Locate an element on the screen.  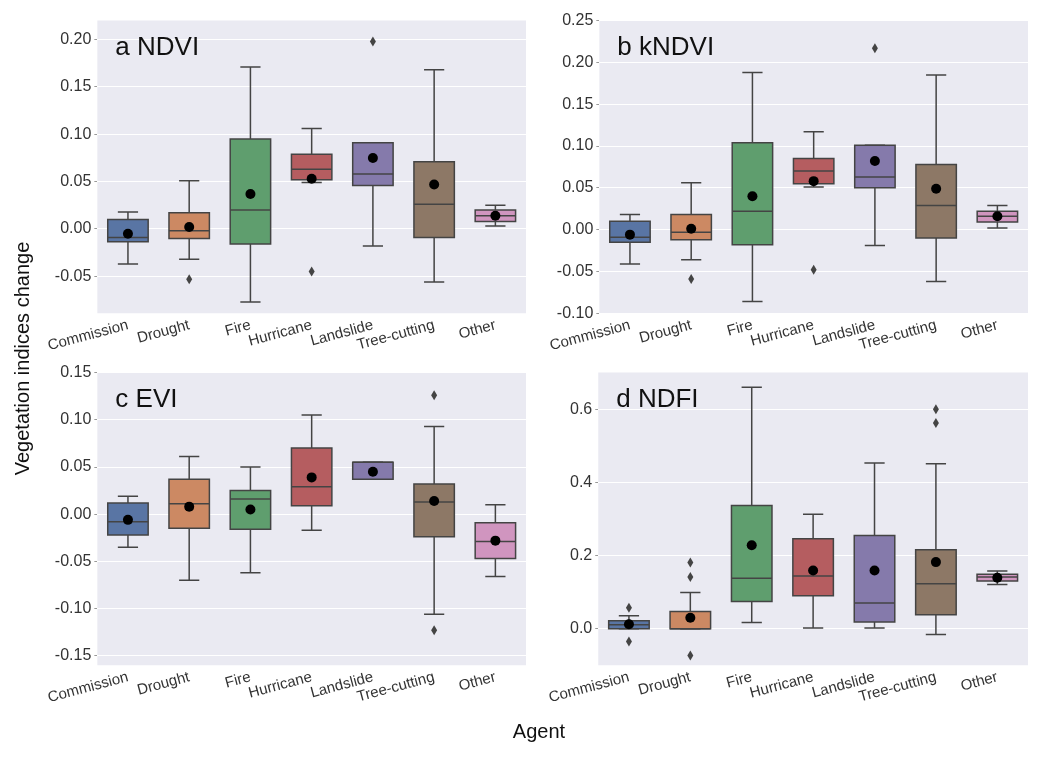
chart-title: b kNDVI is located at coordinates (666, 45).